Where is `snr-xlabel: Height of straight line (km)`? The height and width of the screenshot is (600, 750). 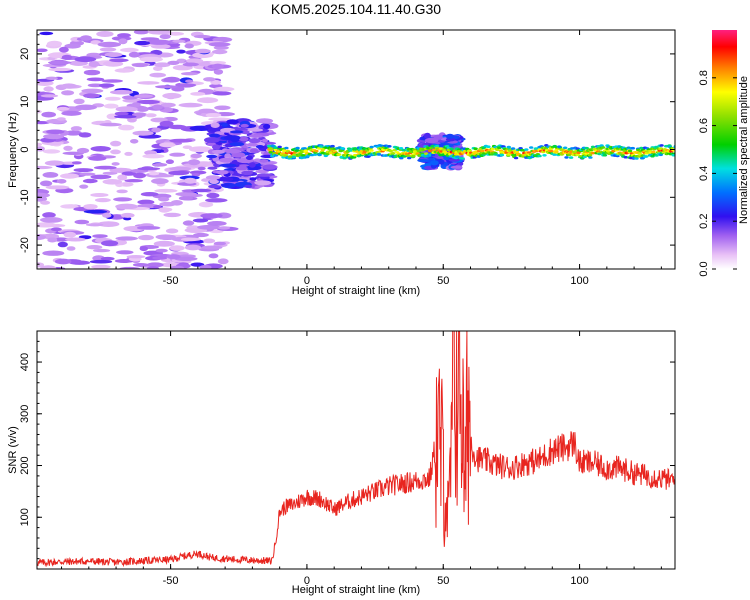 snr-xlabel: Height of straight line (km) is located at coordinates (356, 590).